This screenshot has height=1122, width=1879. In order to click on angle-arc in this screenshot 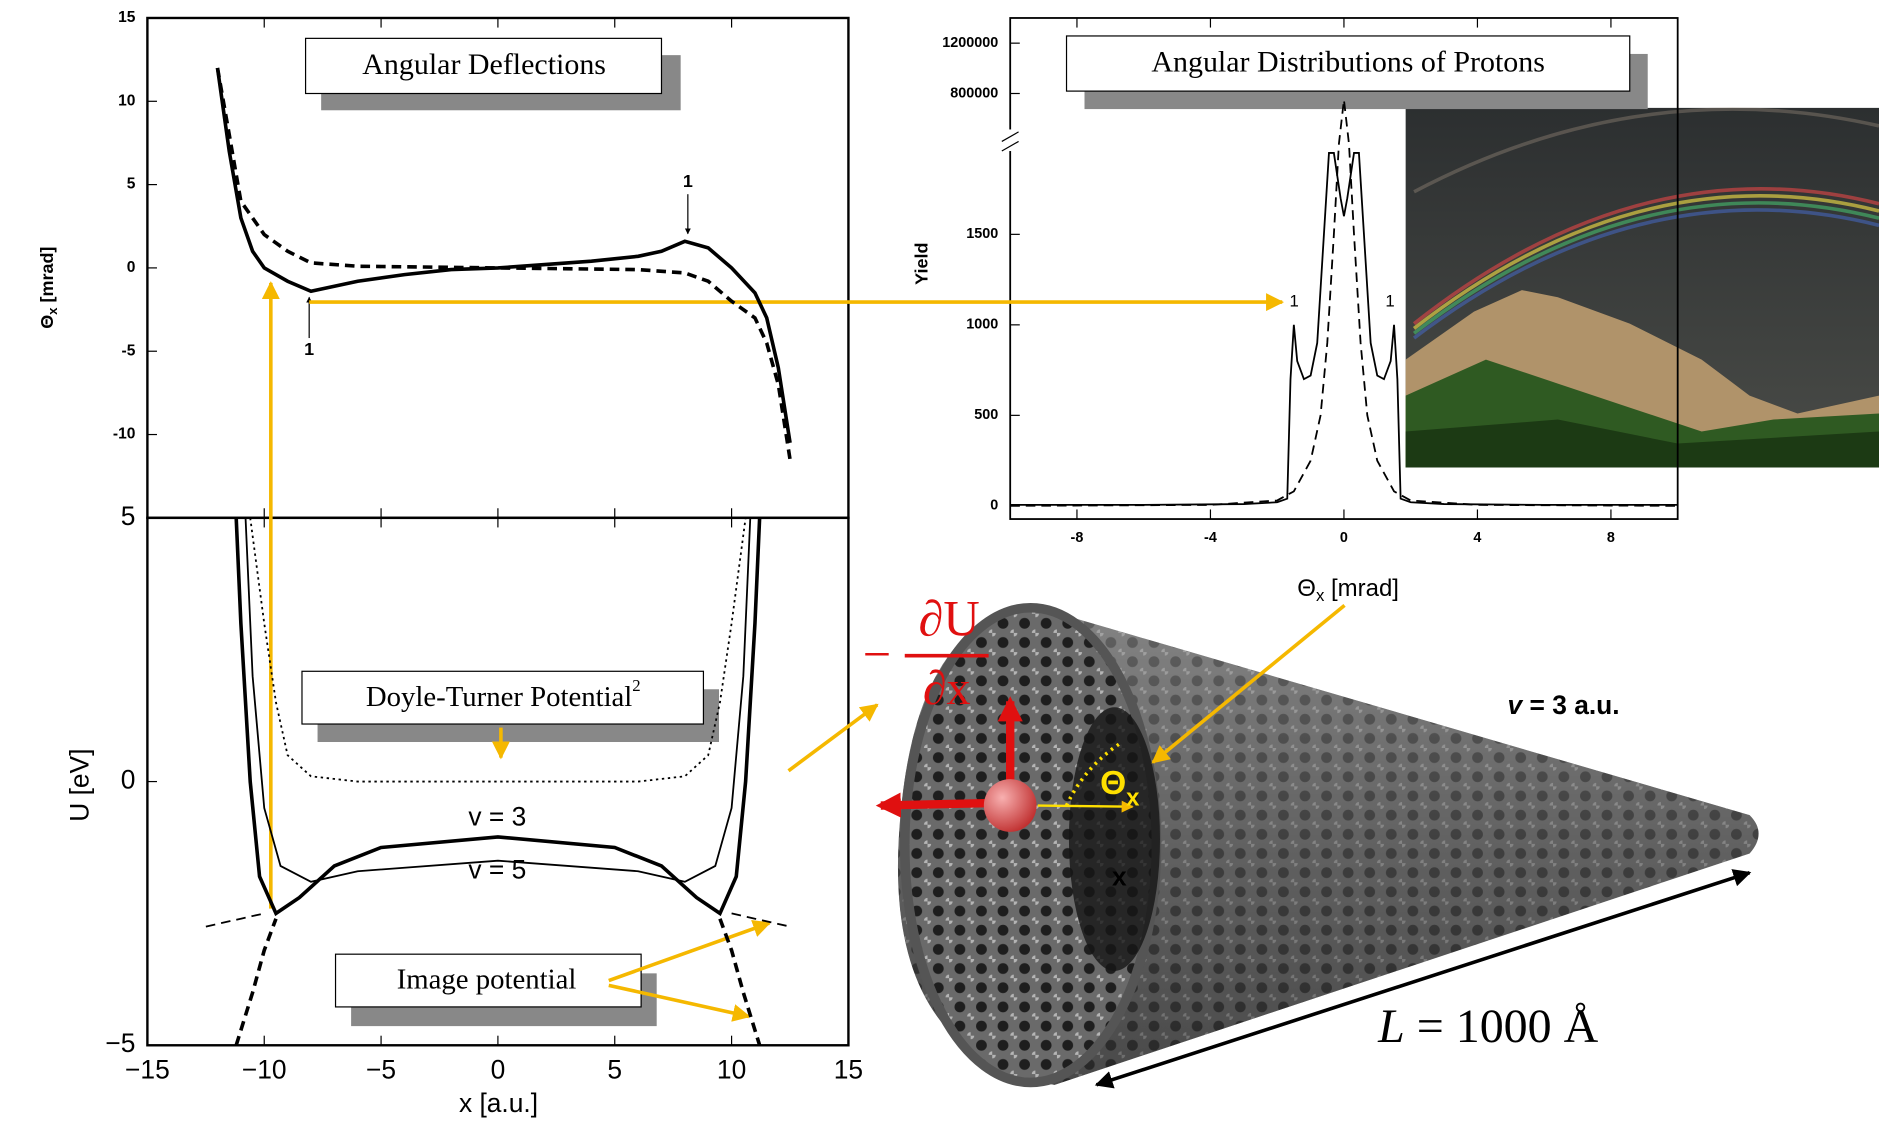, I will do `click(1093, 774)`.